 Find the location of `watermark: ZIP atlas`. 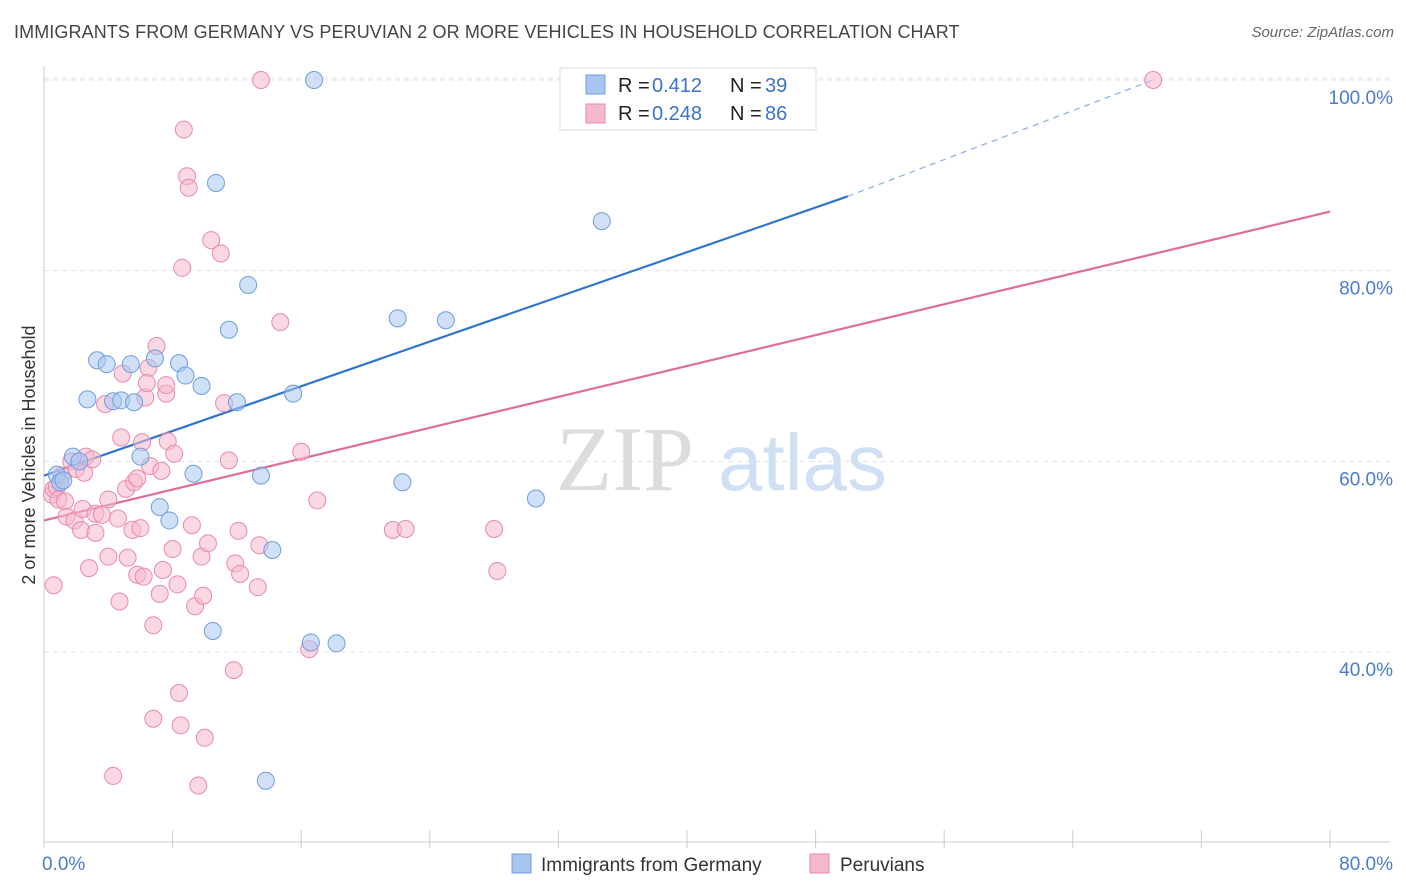

watermark: ZIP atlas is located at coordinates (721, 459).